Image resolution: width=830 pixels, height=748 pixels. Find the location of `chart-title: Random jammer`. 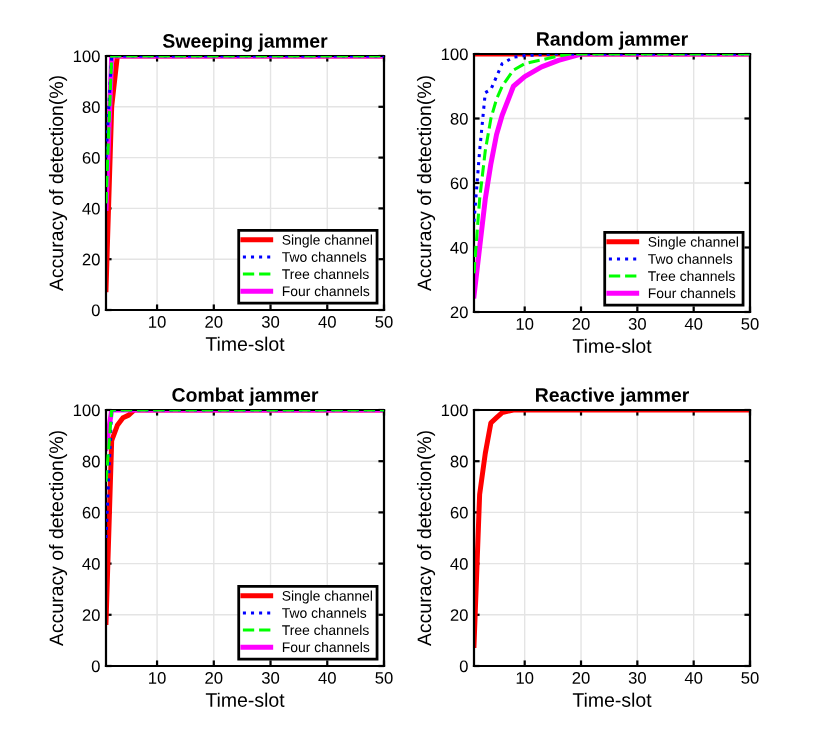

chart-title: Random jammer is located at coordinates (612, 40).